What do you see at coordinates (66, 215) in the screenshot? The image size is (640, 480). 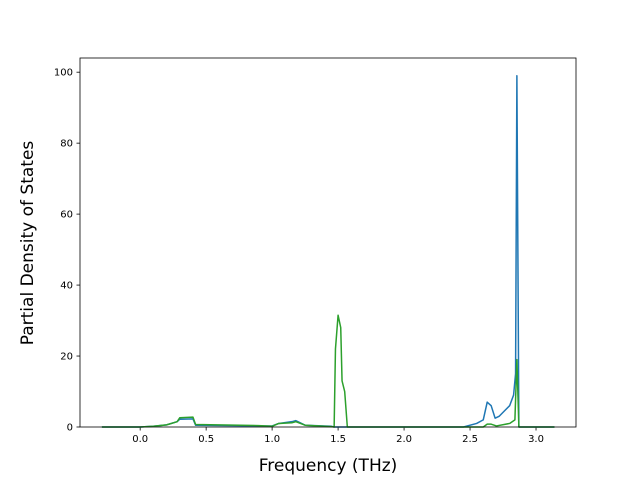 I see `y-tick-label: 60` at bounding box center [66, 215].